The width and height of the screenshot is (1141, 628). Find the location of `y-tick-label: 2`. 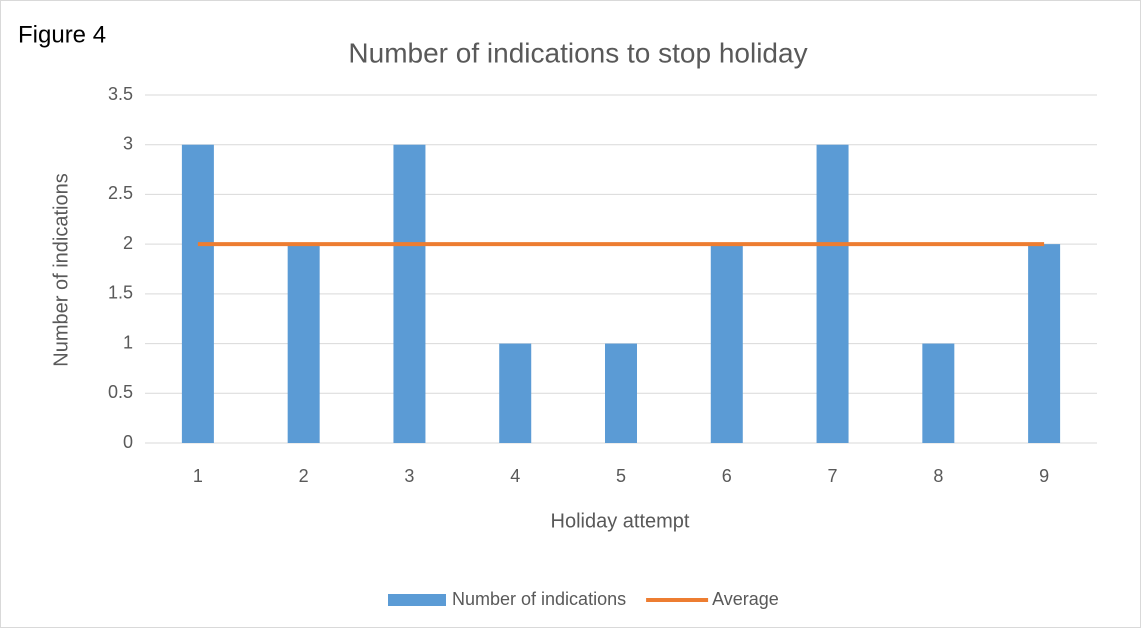

y-tick-label: 2 is located at coordinates (128, 243).